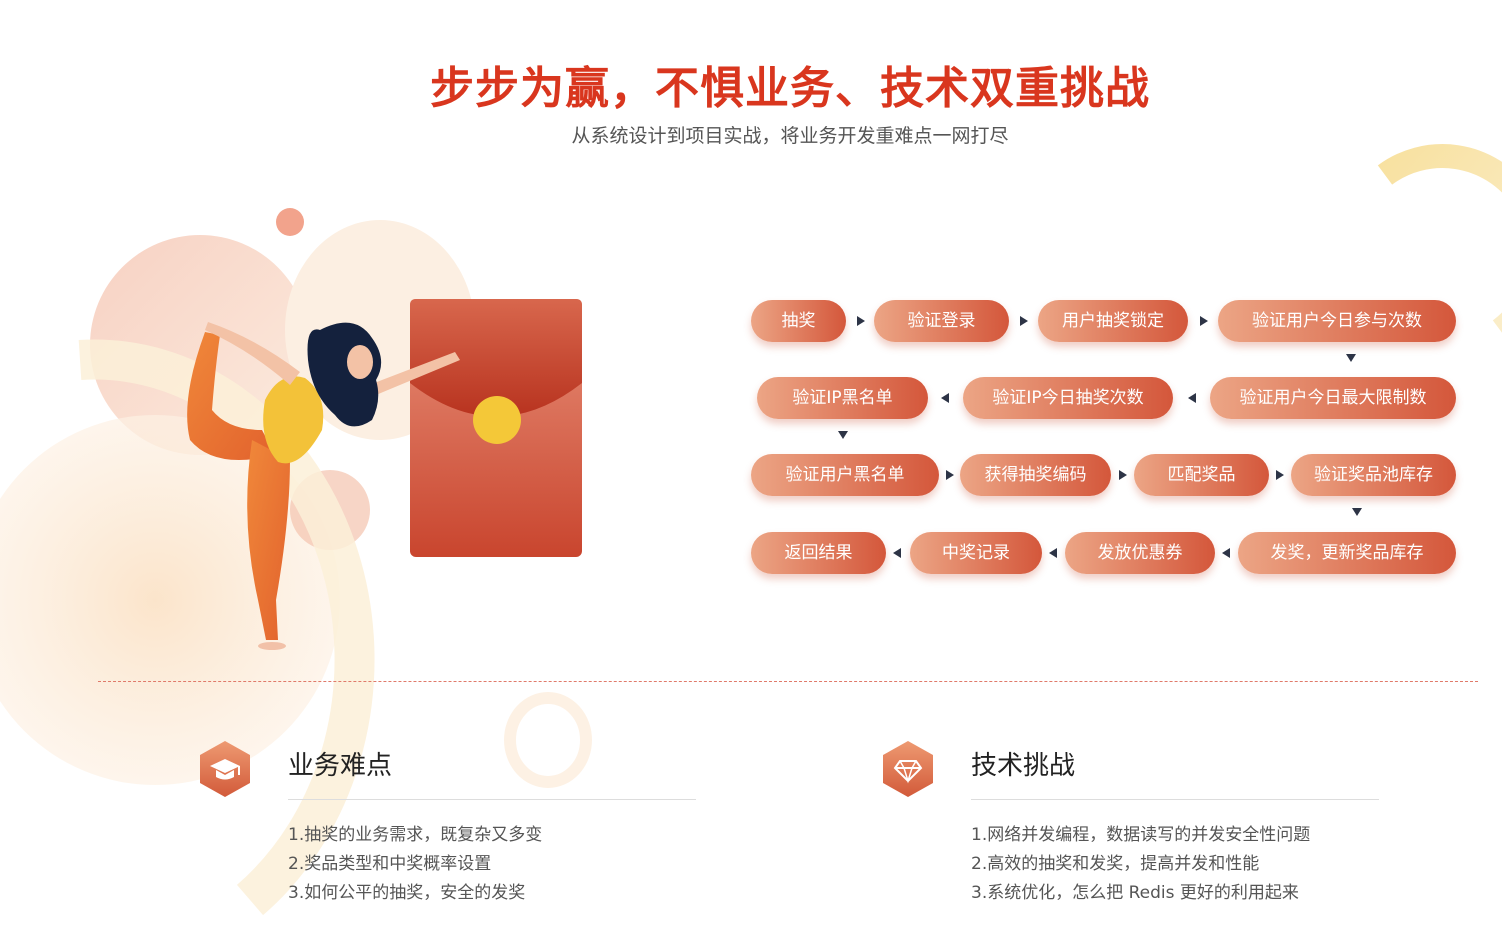 The width and height of the screenshot is (1502, 952). Describe the element at coordinates (941, 321) in the screenshot. I see `flow-step: 验证登录` at that location.